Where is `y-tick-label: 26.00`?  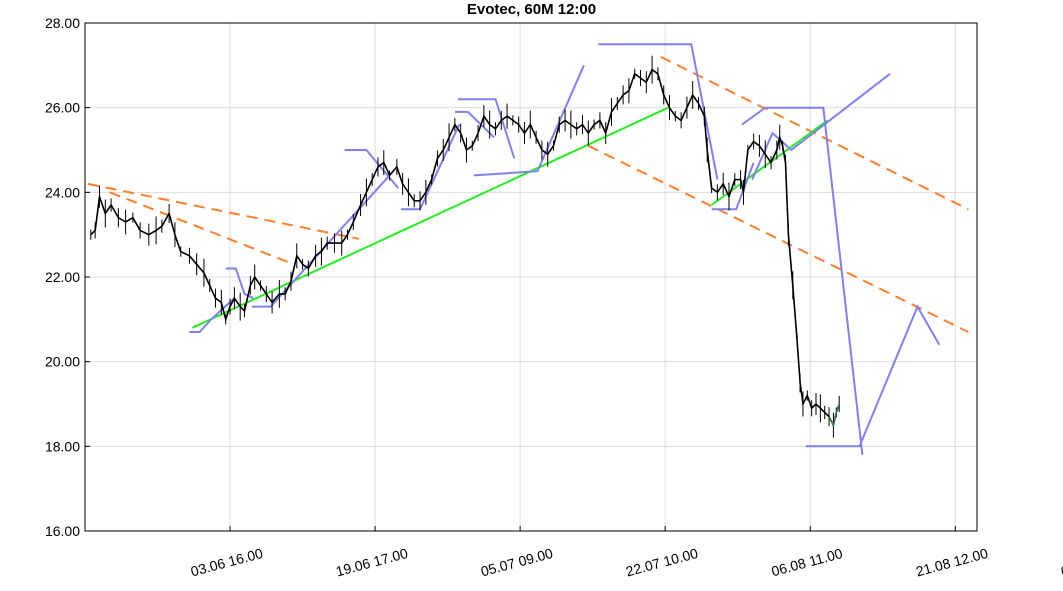
y-tick-label: 26.00 is located at coordinates (62, 108).